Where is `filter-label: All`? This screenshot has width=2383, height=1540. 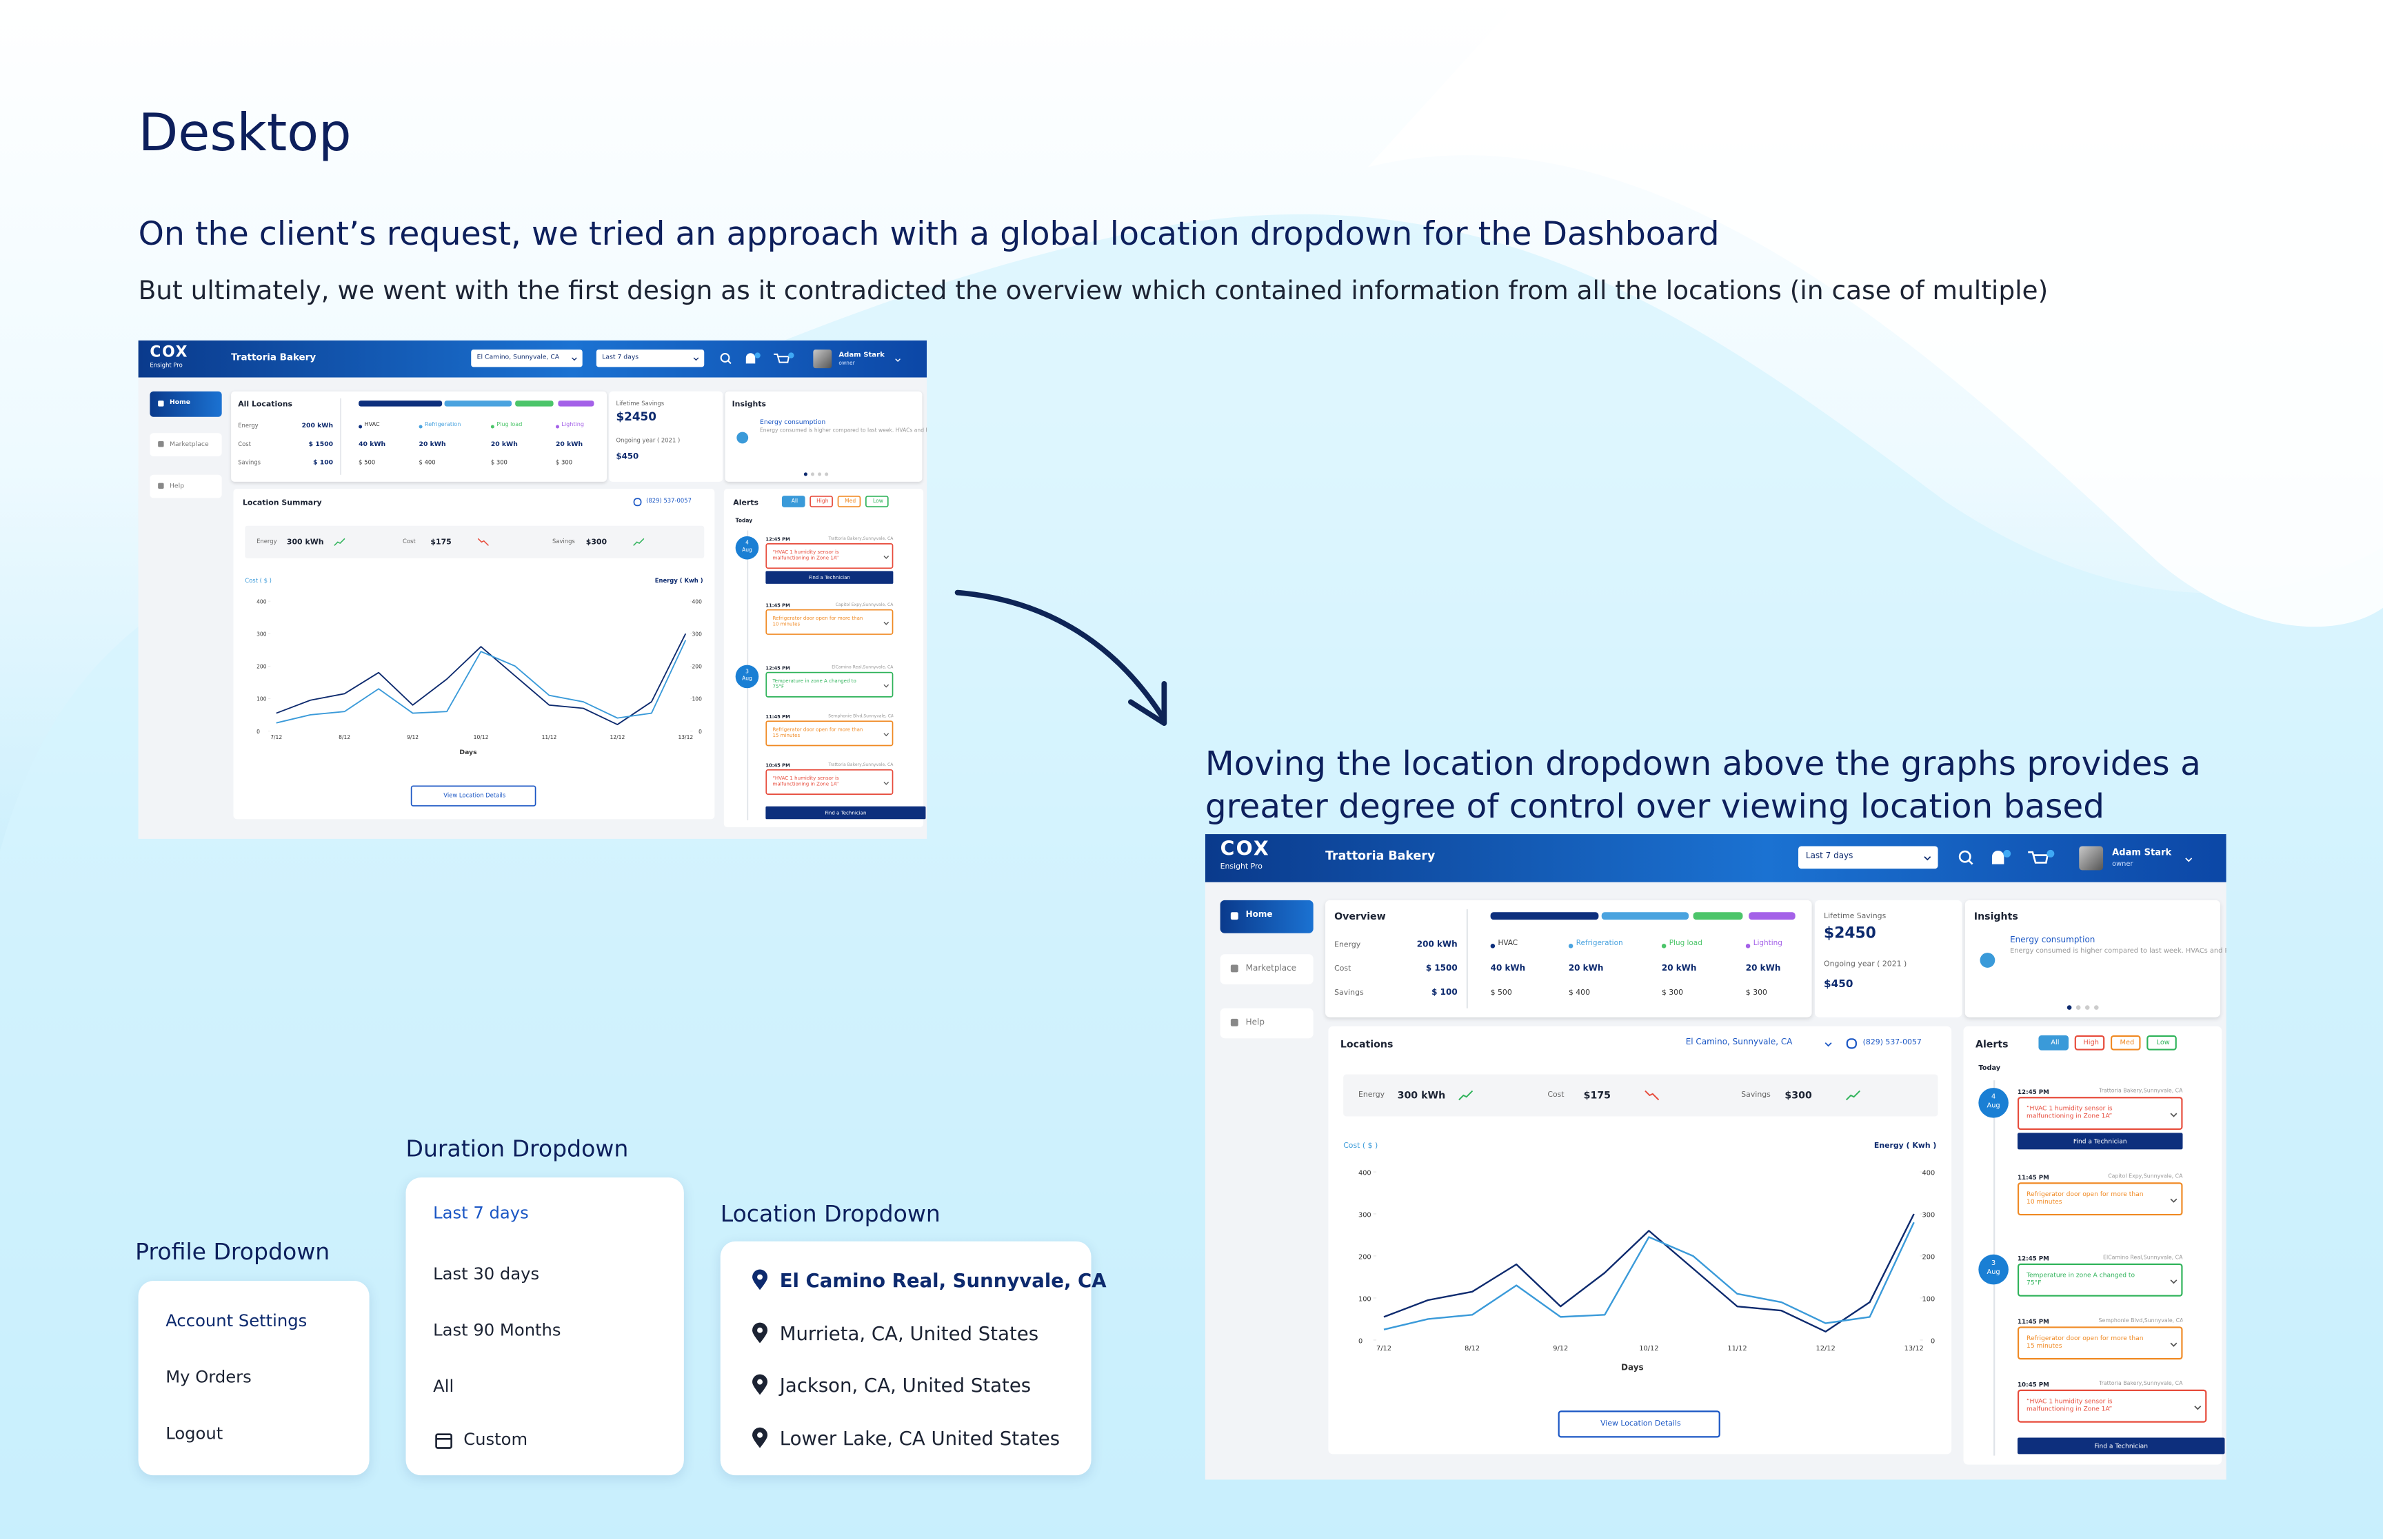 filter-label: All is located at coordinates (794, 502).